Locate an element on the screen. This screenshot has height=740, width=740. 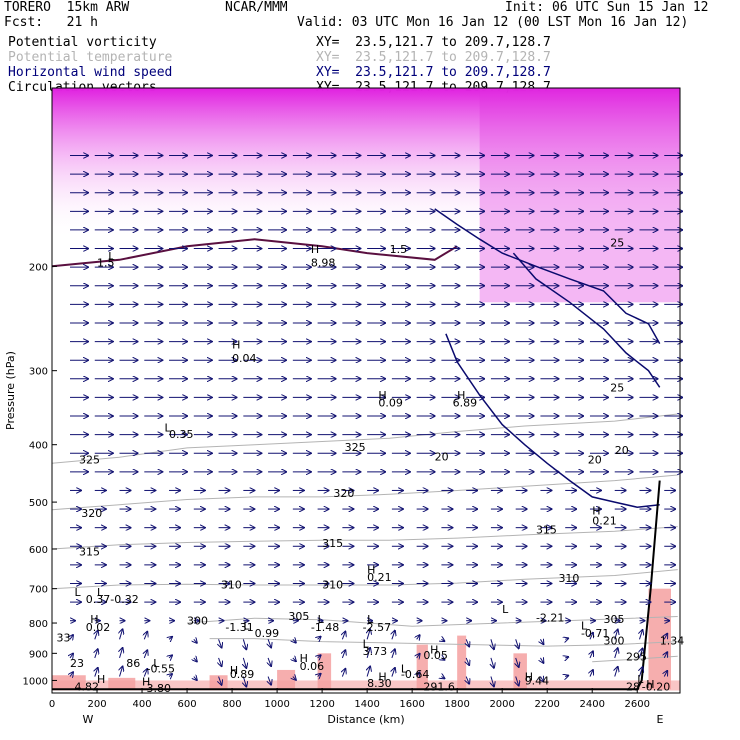
pv-extremum-label: 3.80 is located at coordinates (159, 688).